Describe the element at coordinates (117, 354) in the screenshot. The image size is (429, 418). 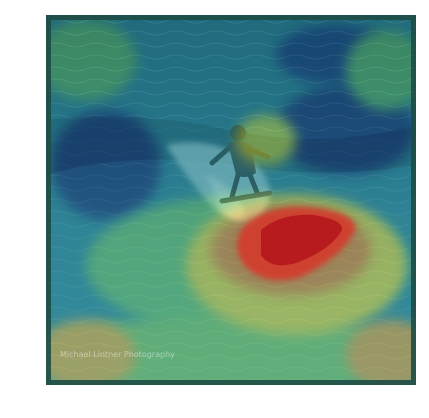
I see `photo-watermark: Michael Lintner Photography` at that location.